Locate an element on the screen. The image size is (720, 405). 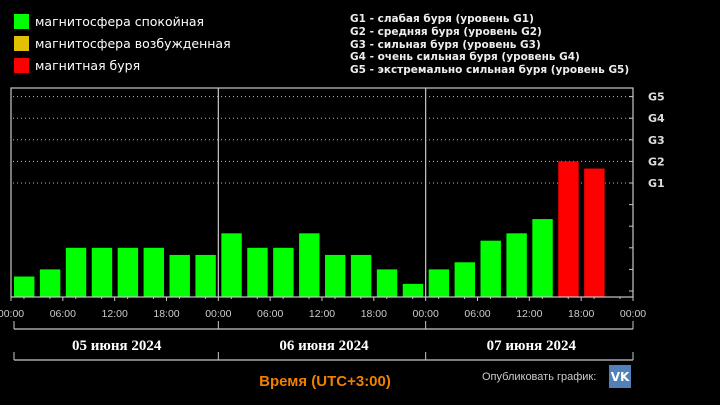
publish-label: Опубликовать график: is located at coordinates (539, 377).